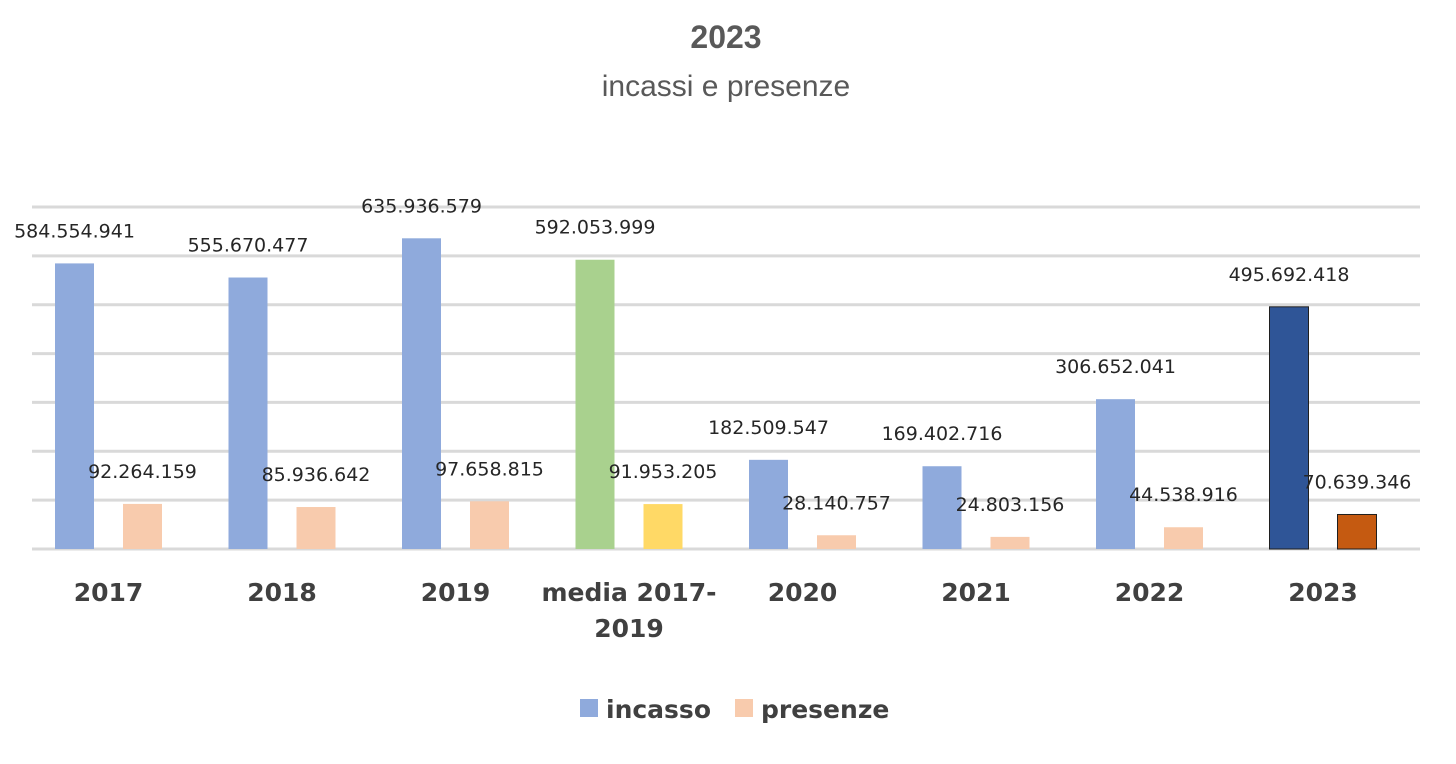 This screenshot has height=764, width=1456. Describe the element at coordinates (589, 708) in the screenshot. I see `legend-swatch-incasso` at that location.